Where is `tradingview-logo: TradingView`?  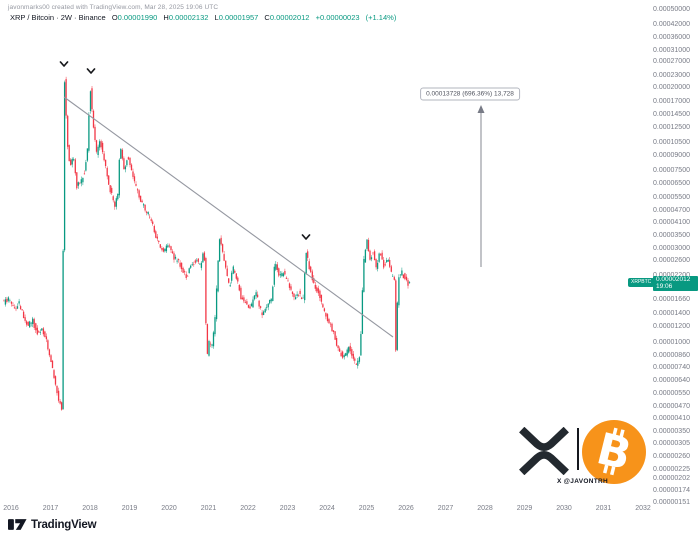
tradingview-logo: TradingView is located at coordinates (52, 524).